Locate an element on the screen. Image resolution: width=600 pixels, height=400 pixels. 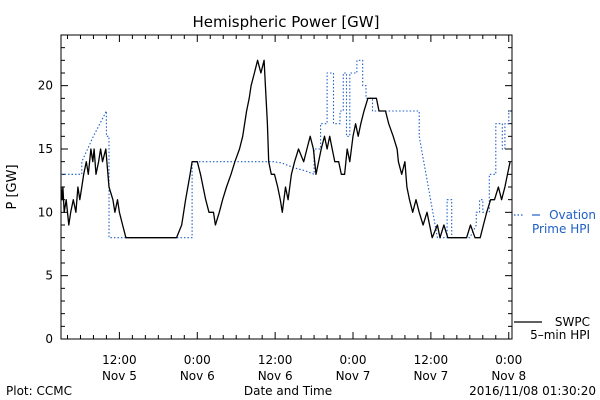
legend-swpc-label-1: SWPC is located at coordinates (572, 322).